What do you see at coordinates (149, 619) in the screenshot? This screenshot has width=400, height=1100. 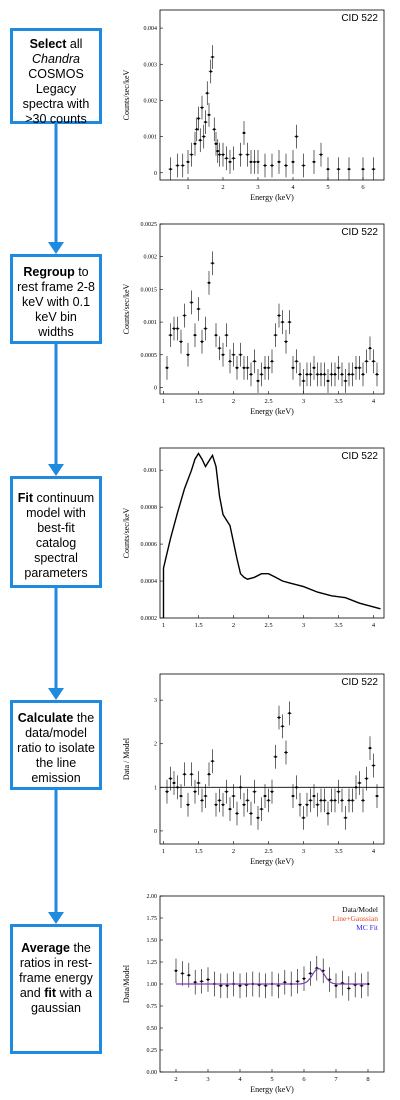 I see `y-tick-label: 0.0002` at bounding box center [149, 619].